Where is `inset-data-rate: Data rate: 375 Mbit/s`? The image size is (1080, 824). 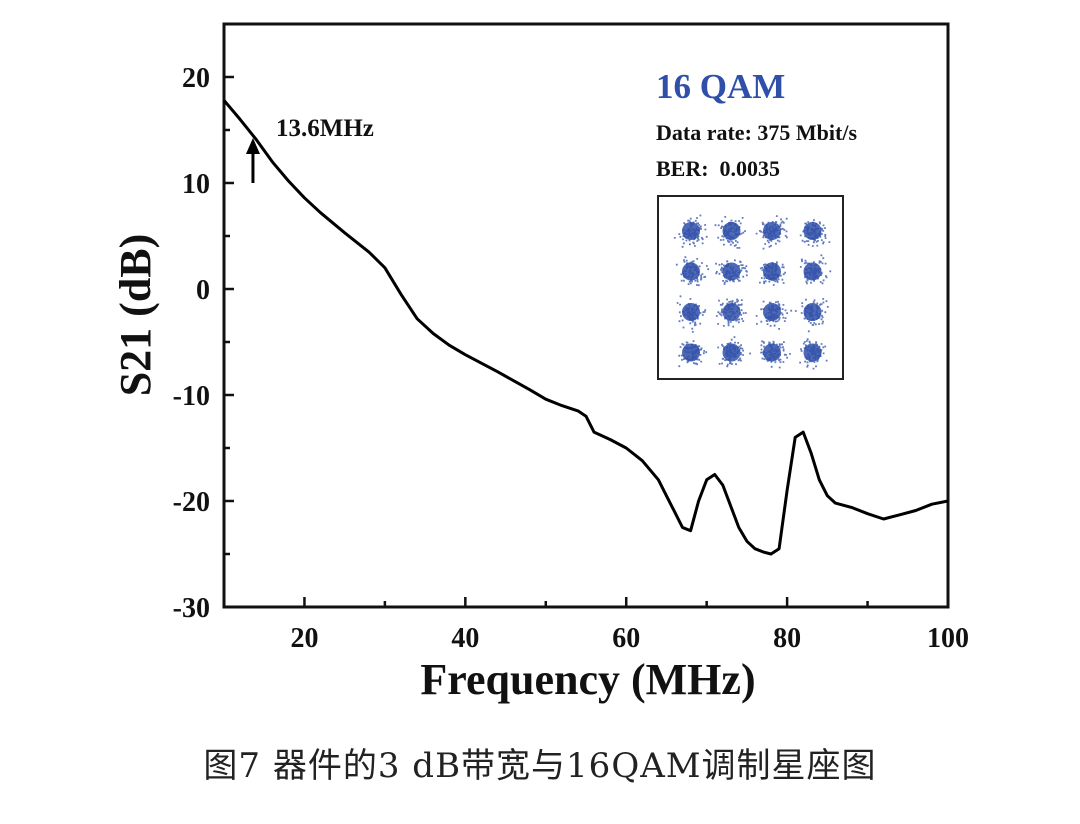
inset-data-rate: Data rate: 375 Mbit/s is located at coordinates (756, 132).